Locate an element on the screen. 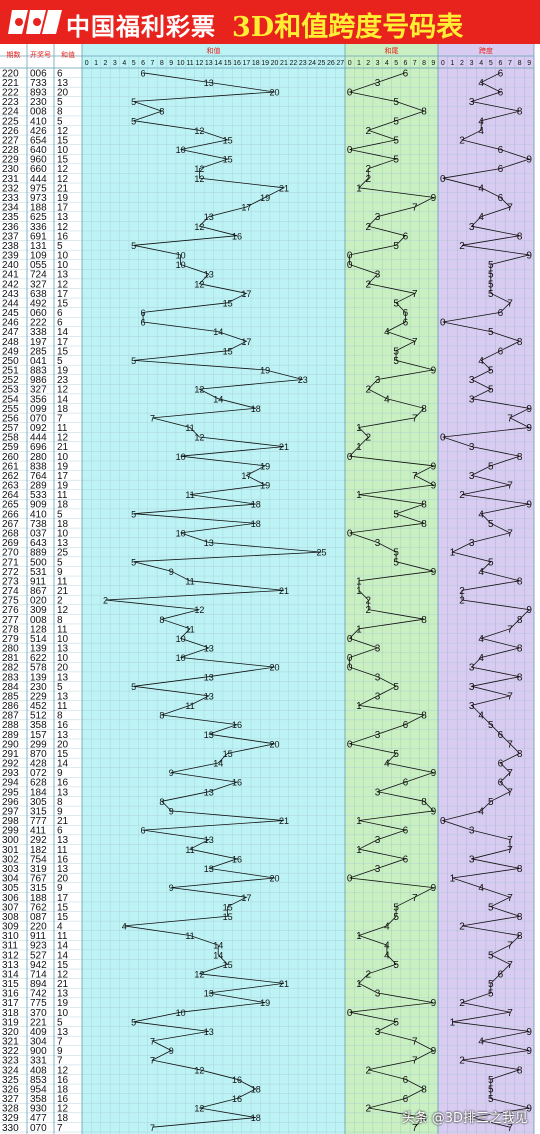  number-cell: 197 is located at coordinates (38, 342).